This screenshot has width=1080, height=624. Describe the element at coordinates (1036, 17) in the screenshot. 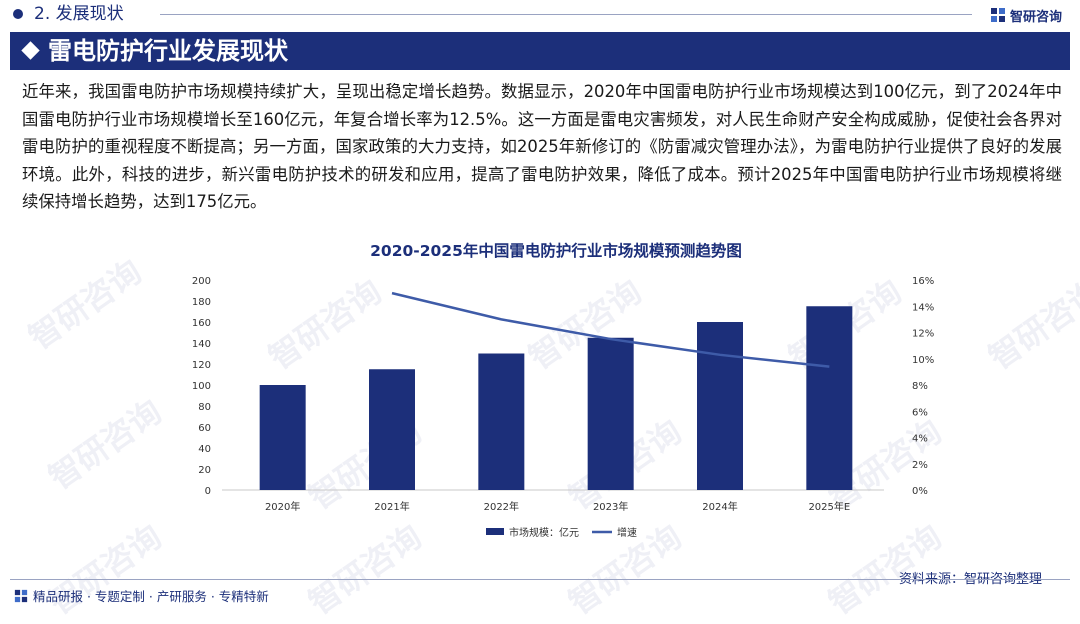

I see `brand-name: 智研咨询` at that location.